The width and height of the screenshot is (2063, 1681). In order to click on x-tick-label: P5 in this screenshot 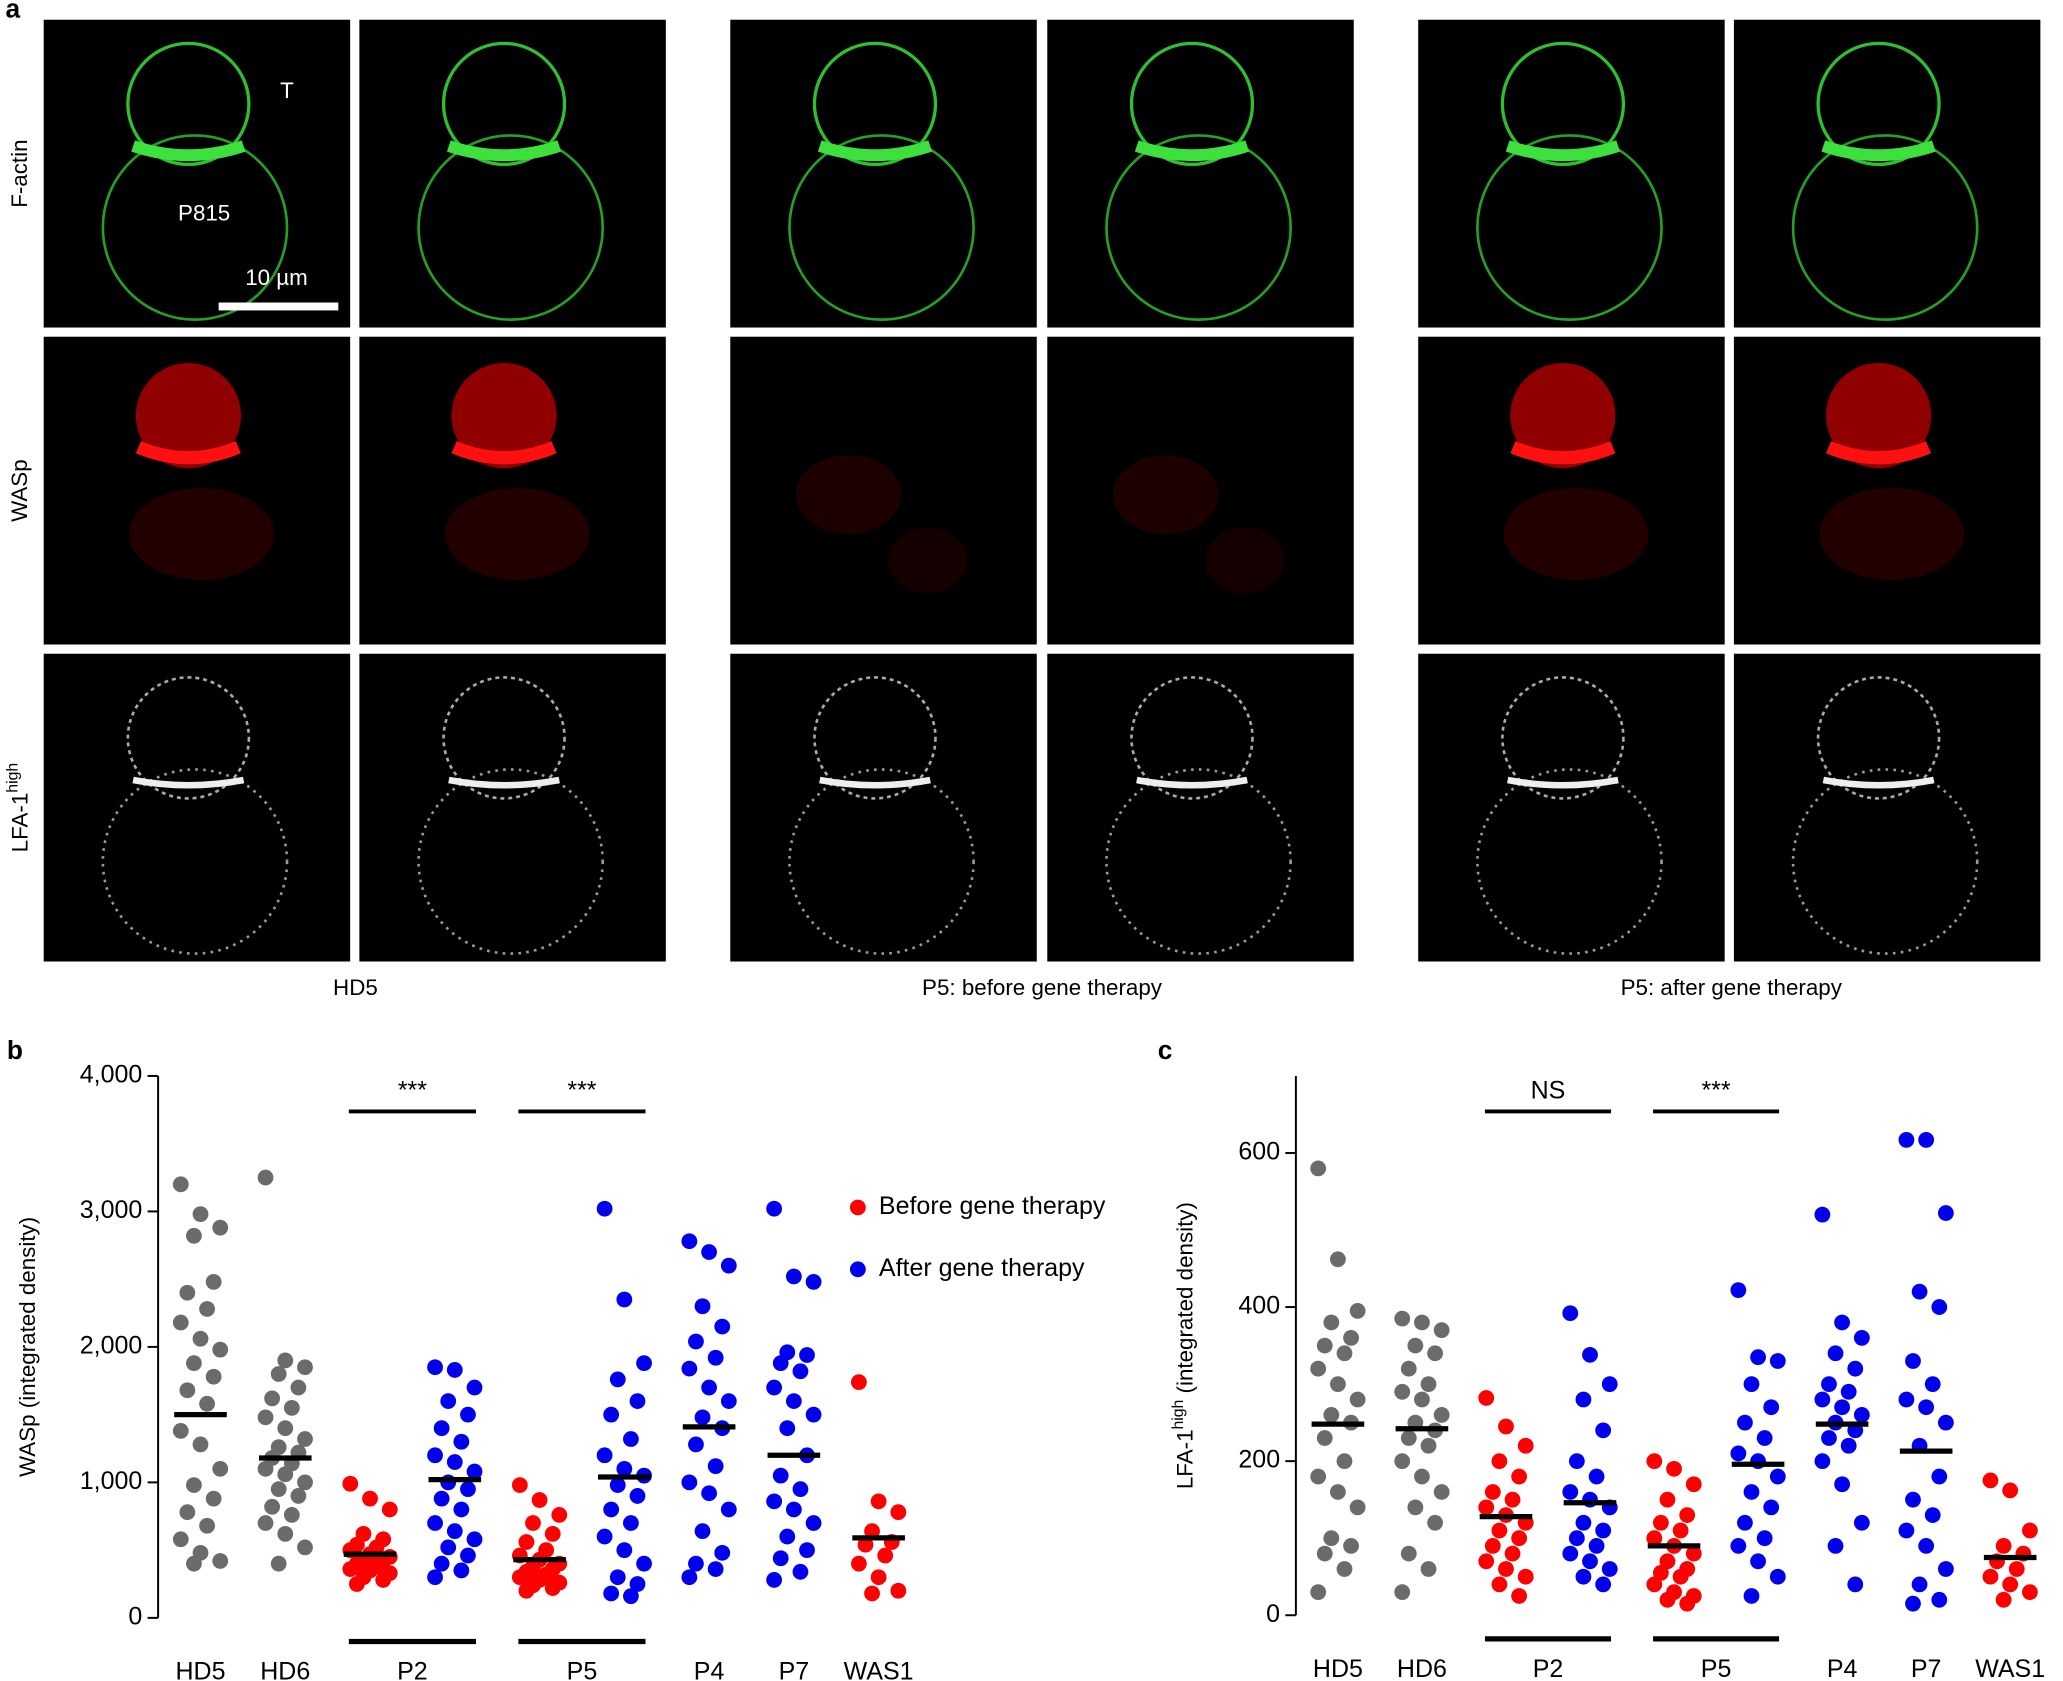, I will do `click(582, 1669)`.